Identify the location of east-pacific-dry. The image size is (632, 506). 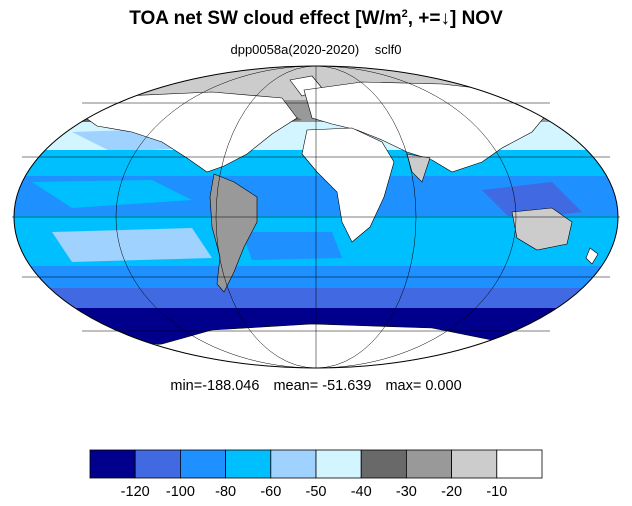
(112, 194).